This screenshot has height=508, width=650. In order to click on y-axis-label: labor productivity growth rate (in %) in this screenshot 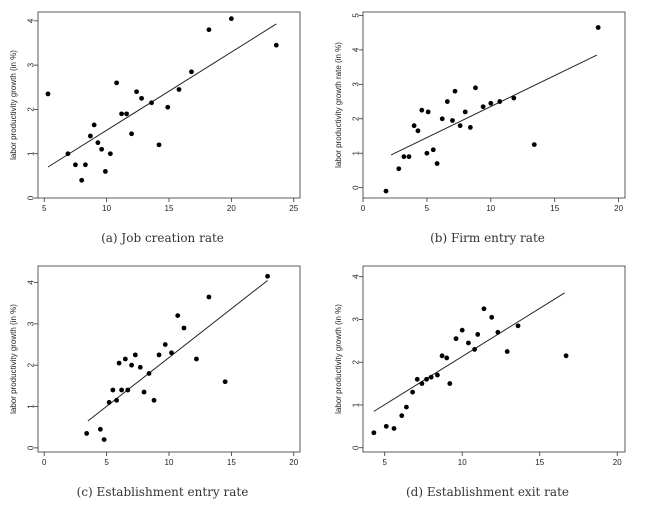, I will do `click(338, 105)`.